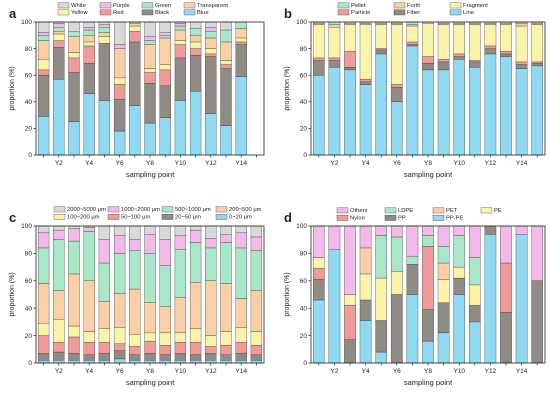 This screenshot has height=408, width=550. Describe the element at coordinates (118, 13) in the screenshot. I see `legend-label-a-5: Red` at that location.